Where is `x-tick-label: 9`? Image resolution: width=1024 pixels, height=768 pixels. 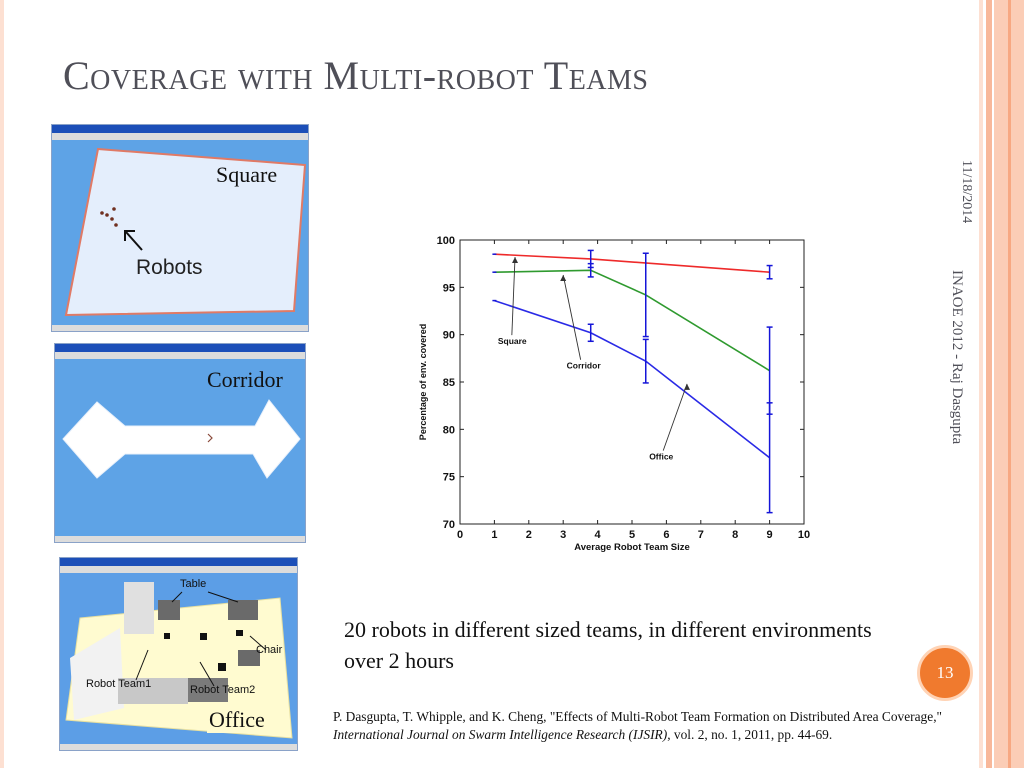
x-tick-label: 9 is located at coordinates (770, 535).